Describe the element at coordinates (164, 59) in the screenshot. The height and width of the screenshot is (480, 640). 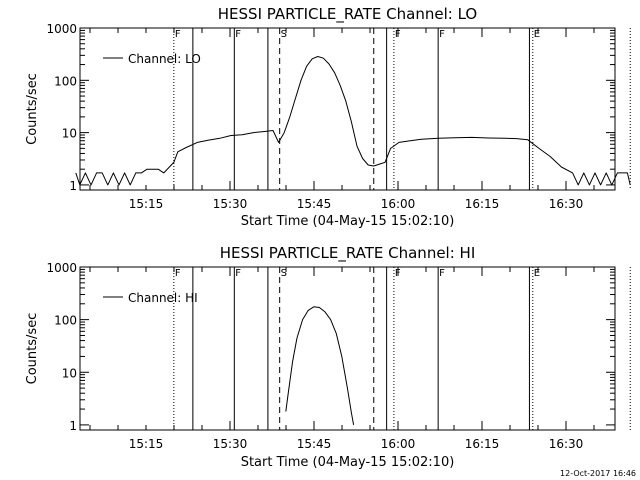
I see `panel1-legend-label: Channel: LO` at that location.